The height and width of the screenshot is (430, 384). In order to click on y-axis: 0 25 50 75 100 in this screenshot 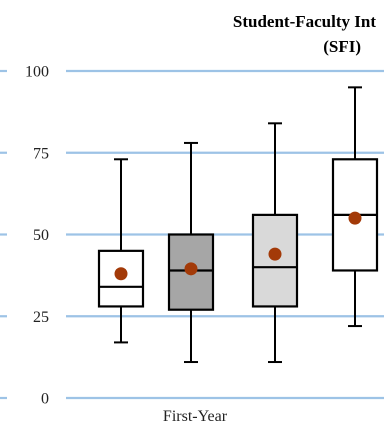, I will do `click(37, 236)`.